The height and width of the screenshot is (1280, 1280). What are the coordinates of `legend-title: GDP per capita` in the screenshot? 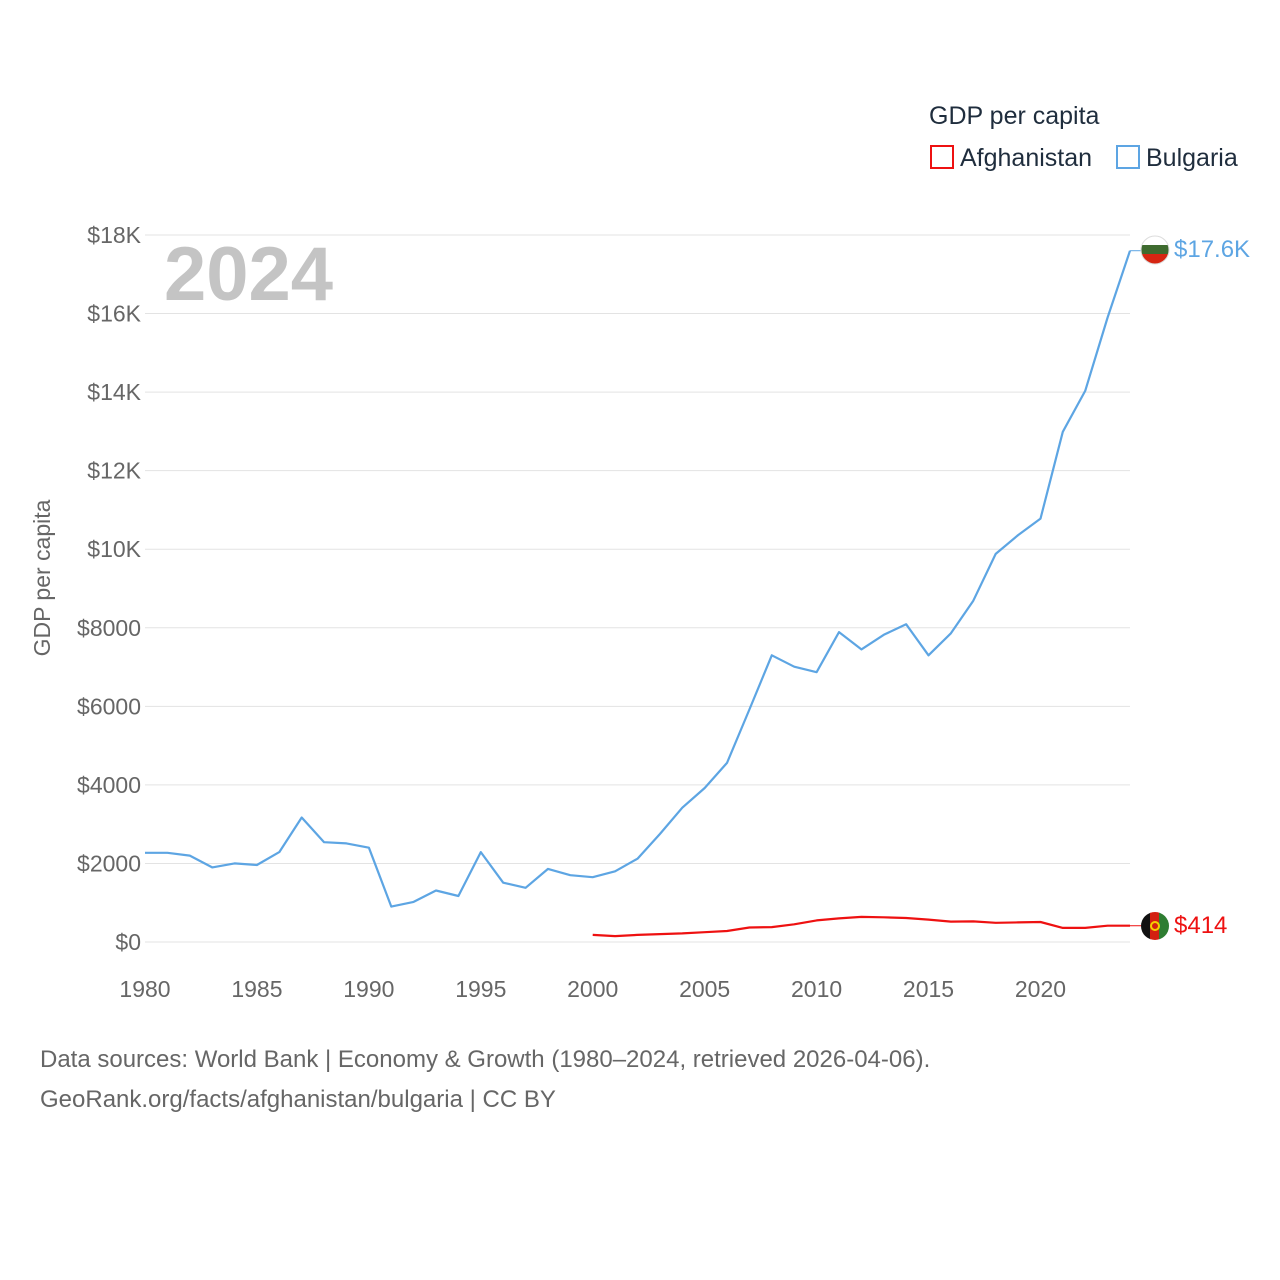 It's located at (1014, 116).